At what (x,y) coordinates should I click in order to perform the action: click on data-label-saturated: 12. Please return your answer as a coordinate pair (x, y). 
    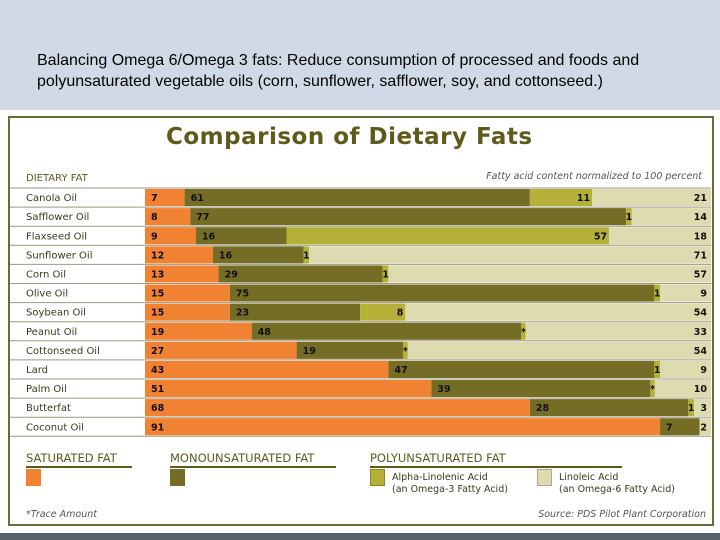
    Looking at the image, I should click on (157, 255).